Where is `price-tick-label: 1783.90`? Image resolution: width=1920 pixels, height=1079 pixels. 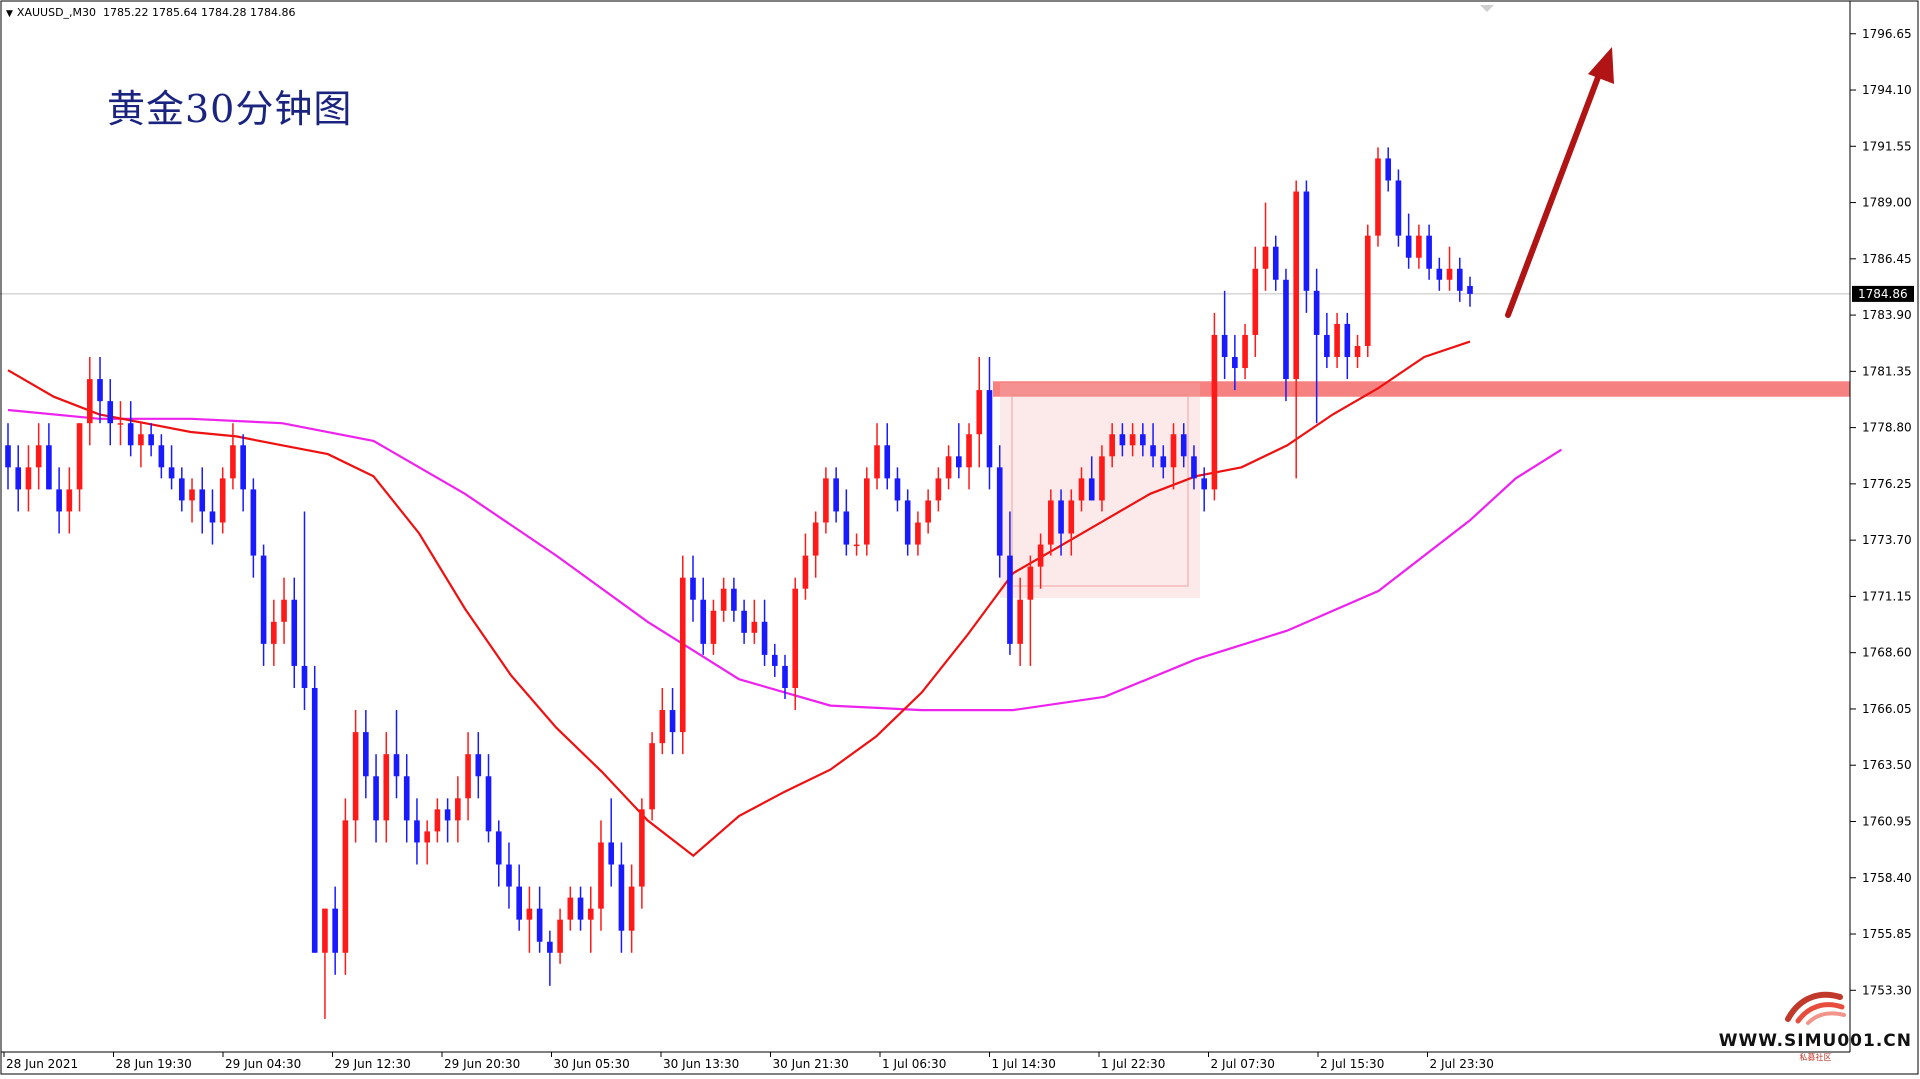 price-tick-label: 1783.90 is located at coordinates (1887, 315).